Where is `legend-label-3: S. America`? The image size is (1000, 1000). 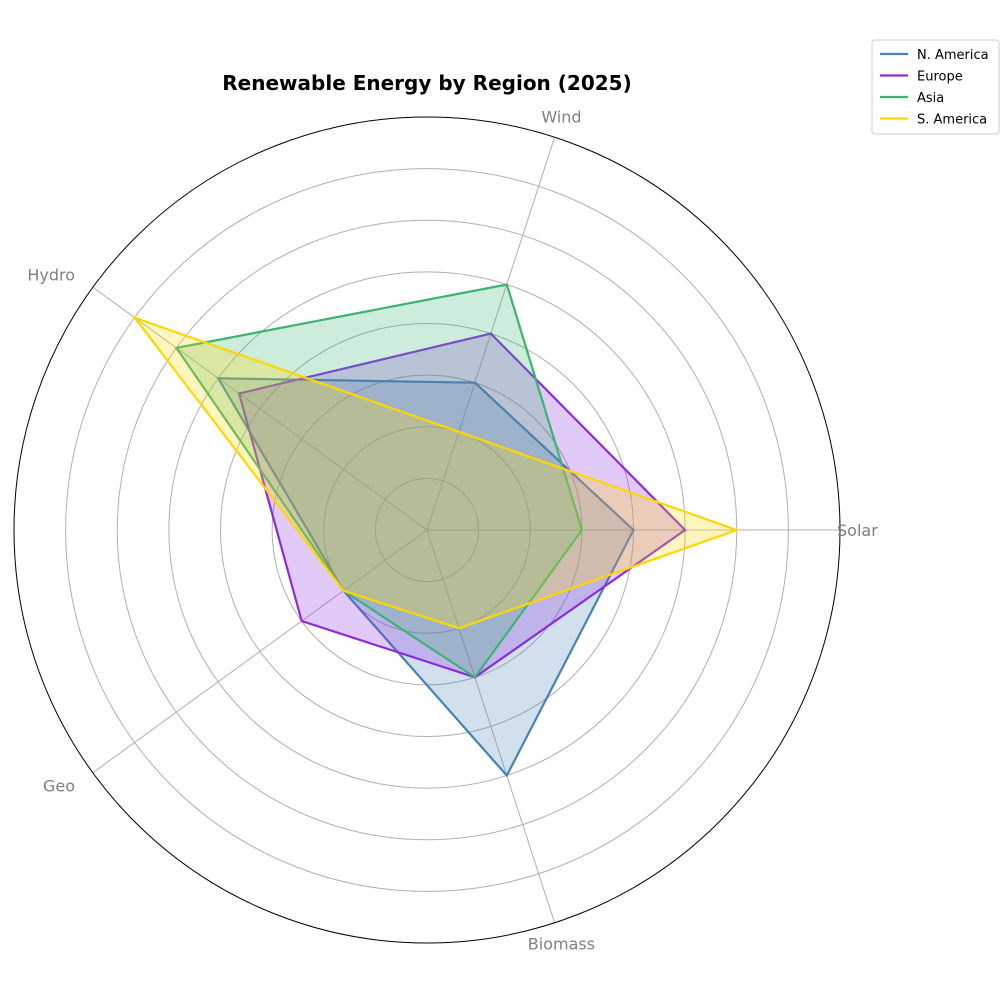 legend-label-3: S. America is located at coordinates (952, 120).